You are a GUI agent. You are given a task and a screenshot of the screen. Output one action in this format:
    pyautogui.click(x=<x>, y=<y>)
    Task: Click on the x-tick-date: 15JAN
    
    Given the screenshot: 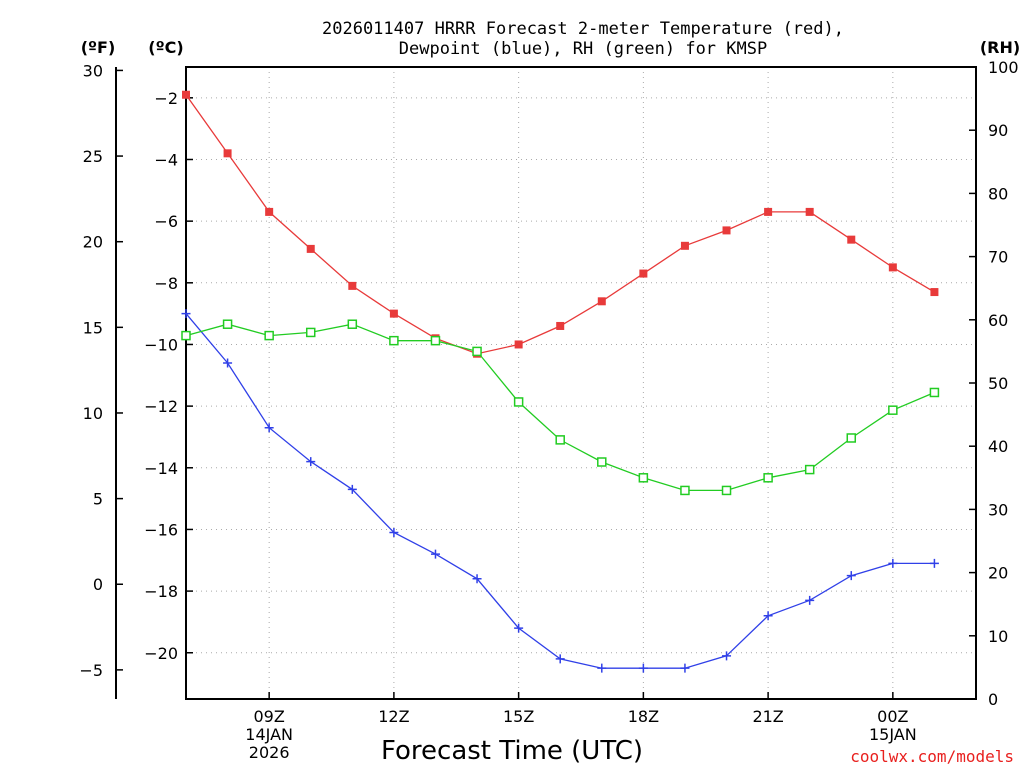 What is the action you would take?
    pyautogui.click(x=893, y=734)
    